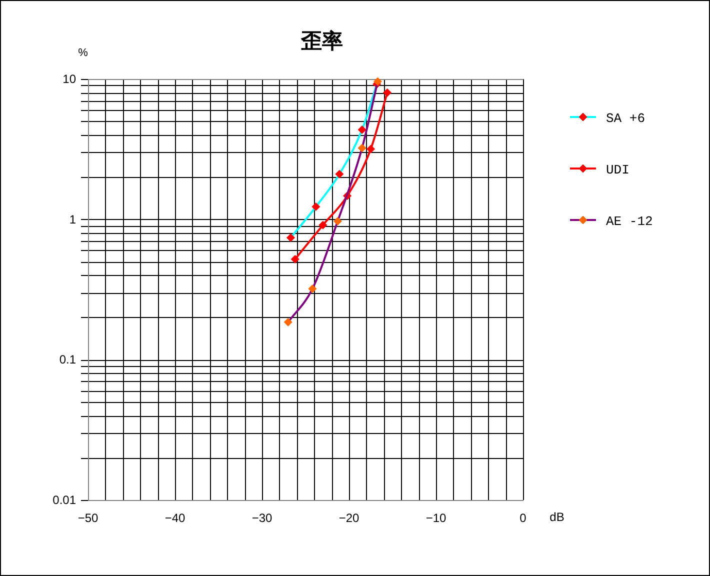  What do you see at coordinates (88, 518) in the screenshot?
I see `x-tick-label: −50` at bounding box center [88, 518].